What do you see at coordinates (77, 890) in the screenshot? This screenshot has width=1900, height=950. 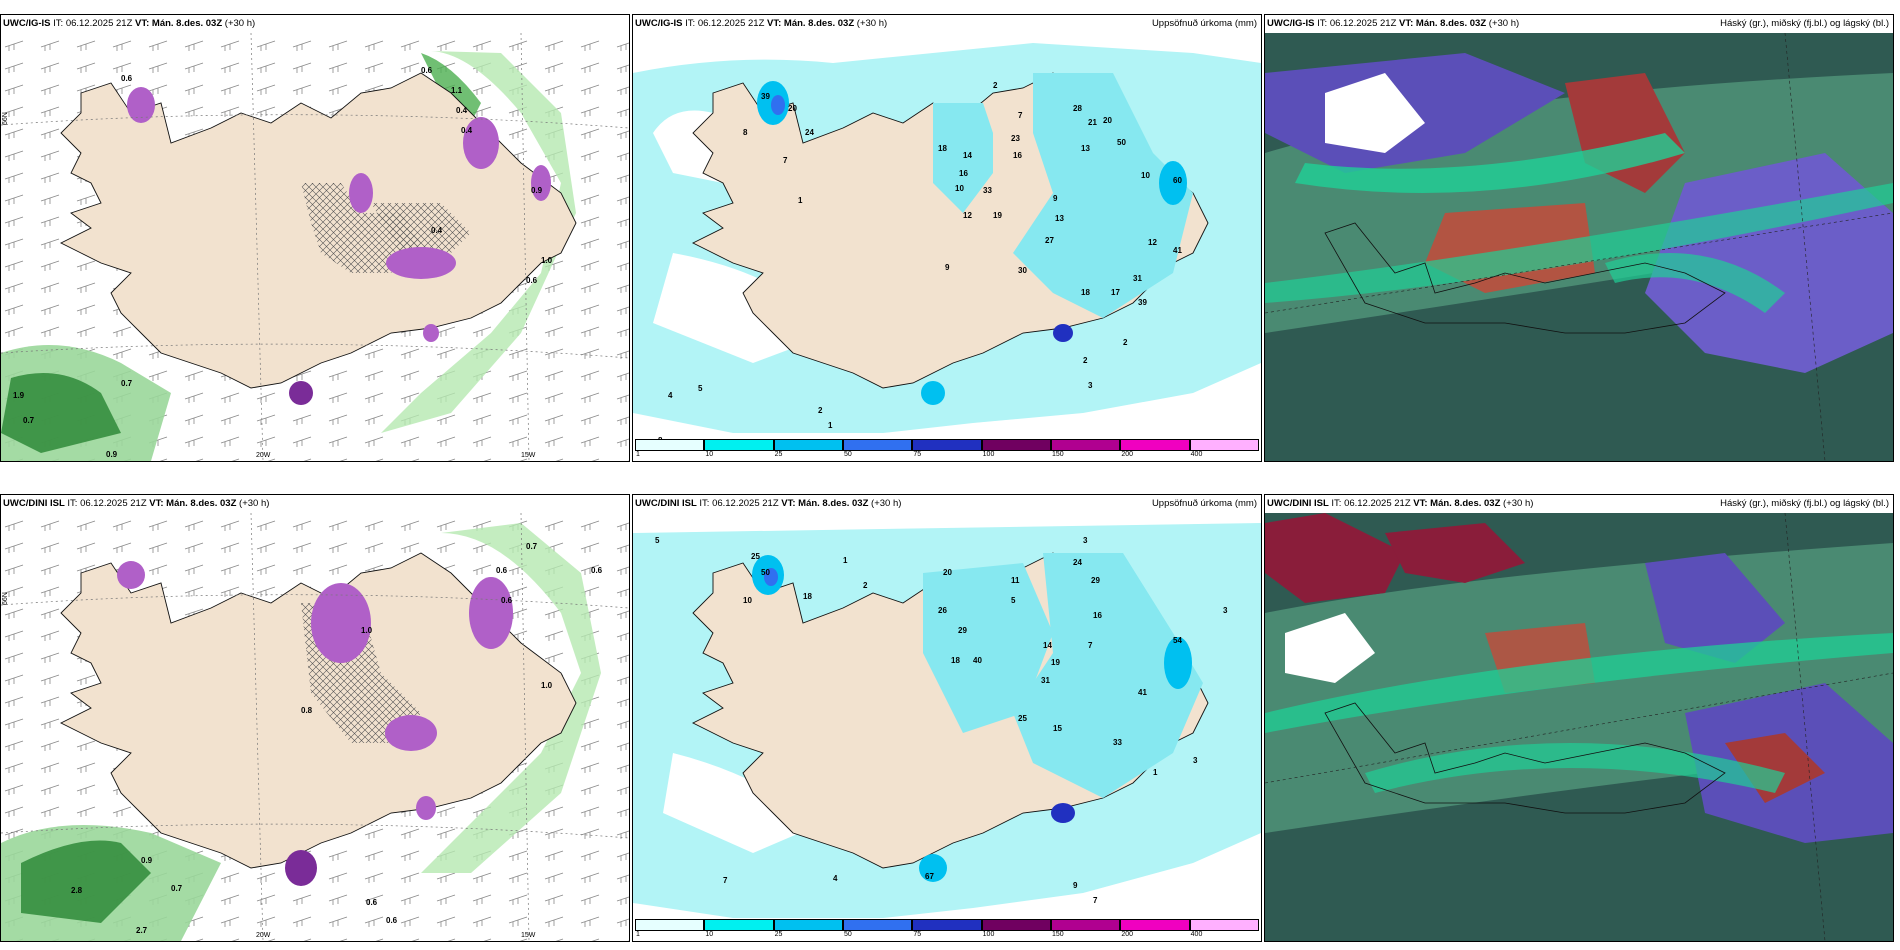 I see `wind-value: 2.8` at bounding box center [77, 890].